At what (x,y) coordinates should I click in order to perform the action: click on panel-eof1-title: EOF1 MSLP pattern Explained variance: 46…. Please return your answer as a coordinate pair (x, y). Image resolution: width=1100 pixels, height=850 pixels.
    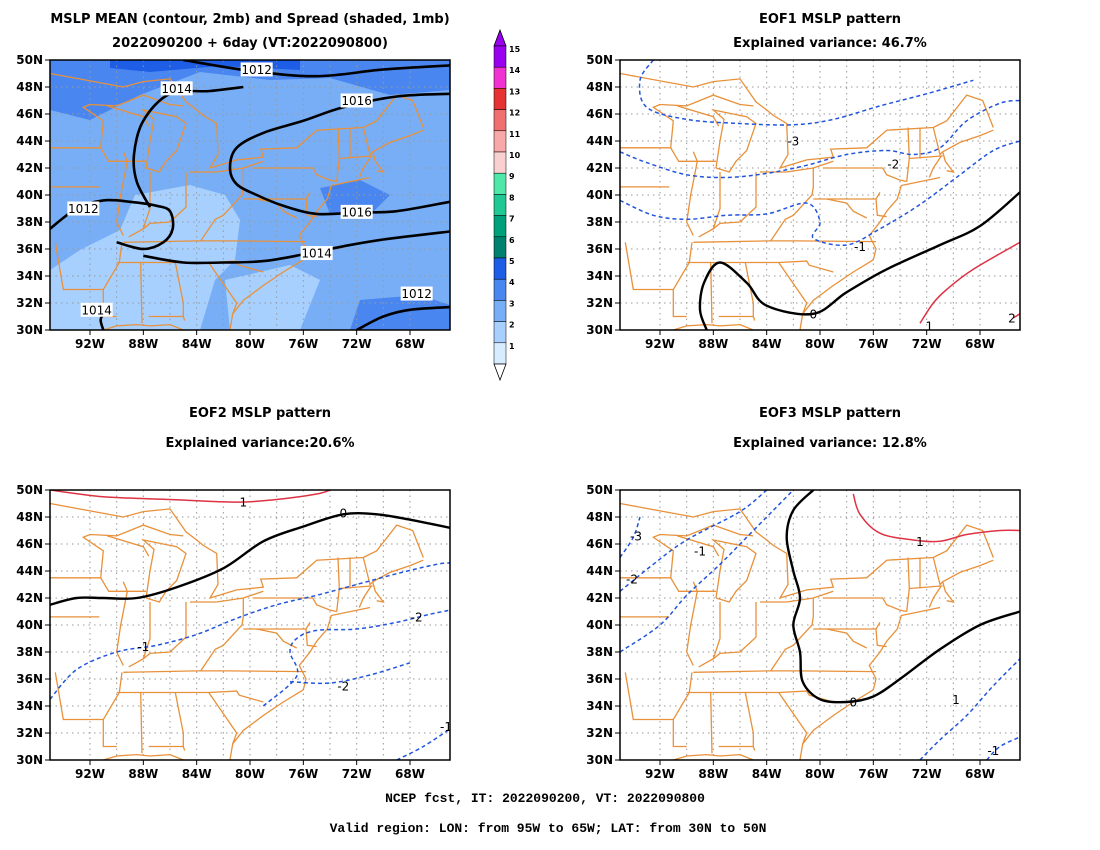
    Looking at the image, I should click on (830, 31).